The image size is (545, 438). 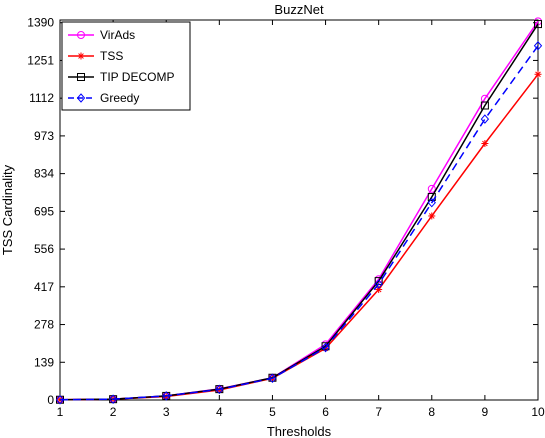 What do you see at coordinates (44, 136) in the screenshot?
I see `y-tick-label: 973` at bounding box center [44, 136].